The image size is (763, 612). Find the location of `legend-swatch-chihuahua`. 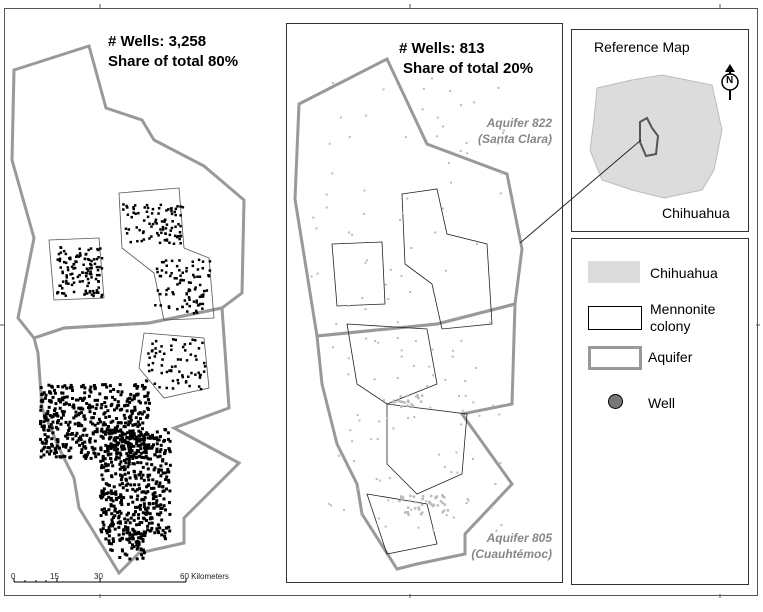

legend-swatch-chihuahua is located at coordinates (614, 272).